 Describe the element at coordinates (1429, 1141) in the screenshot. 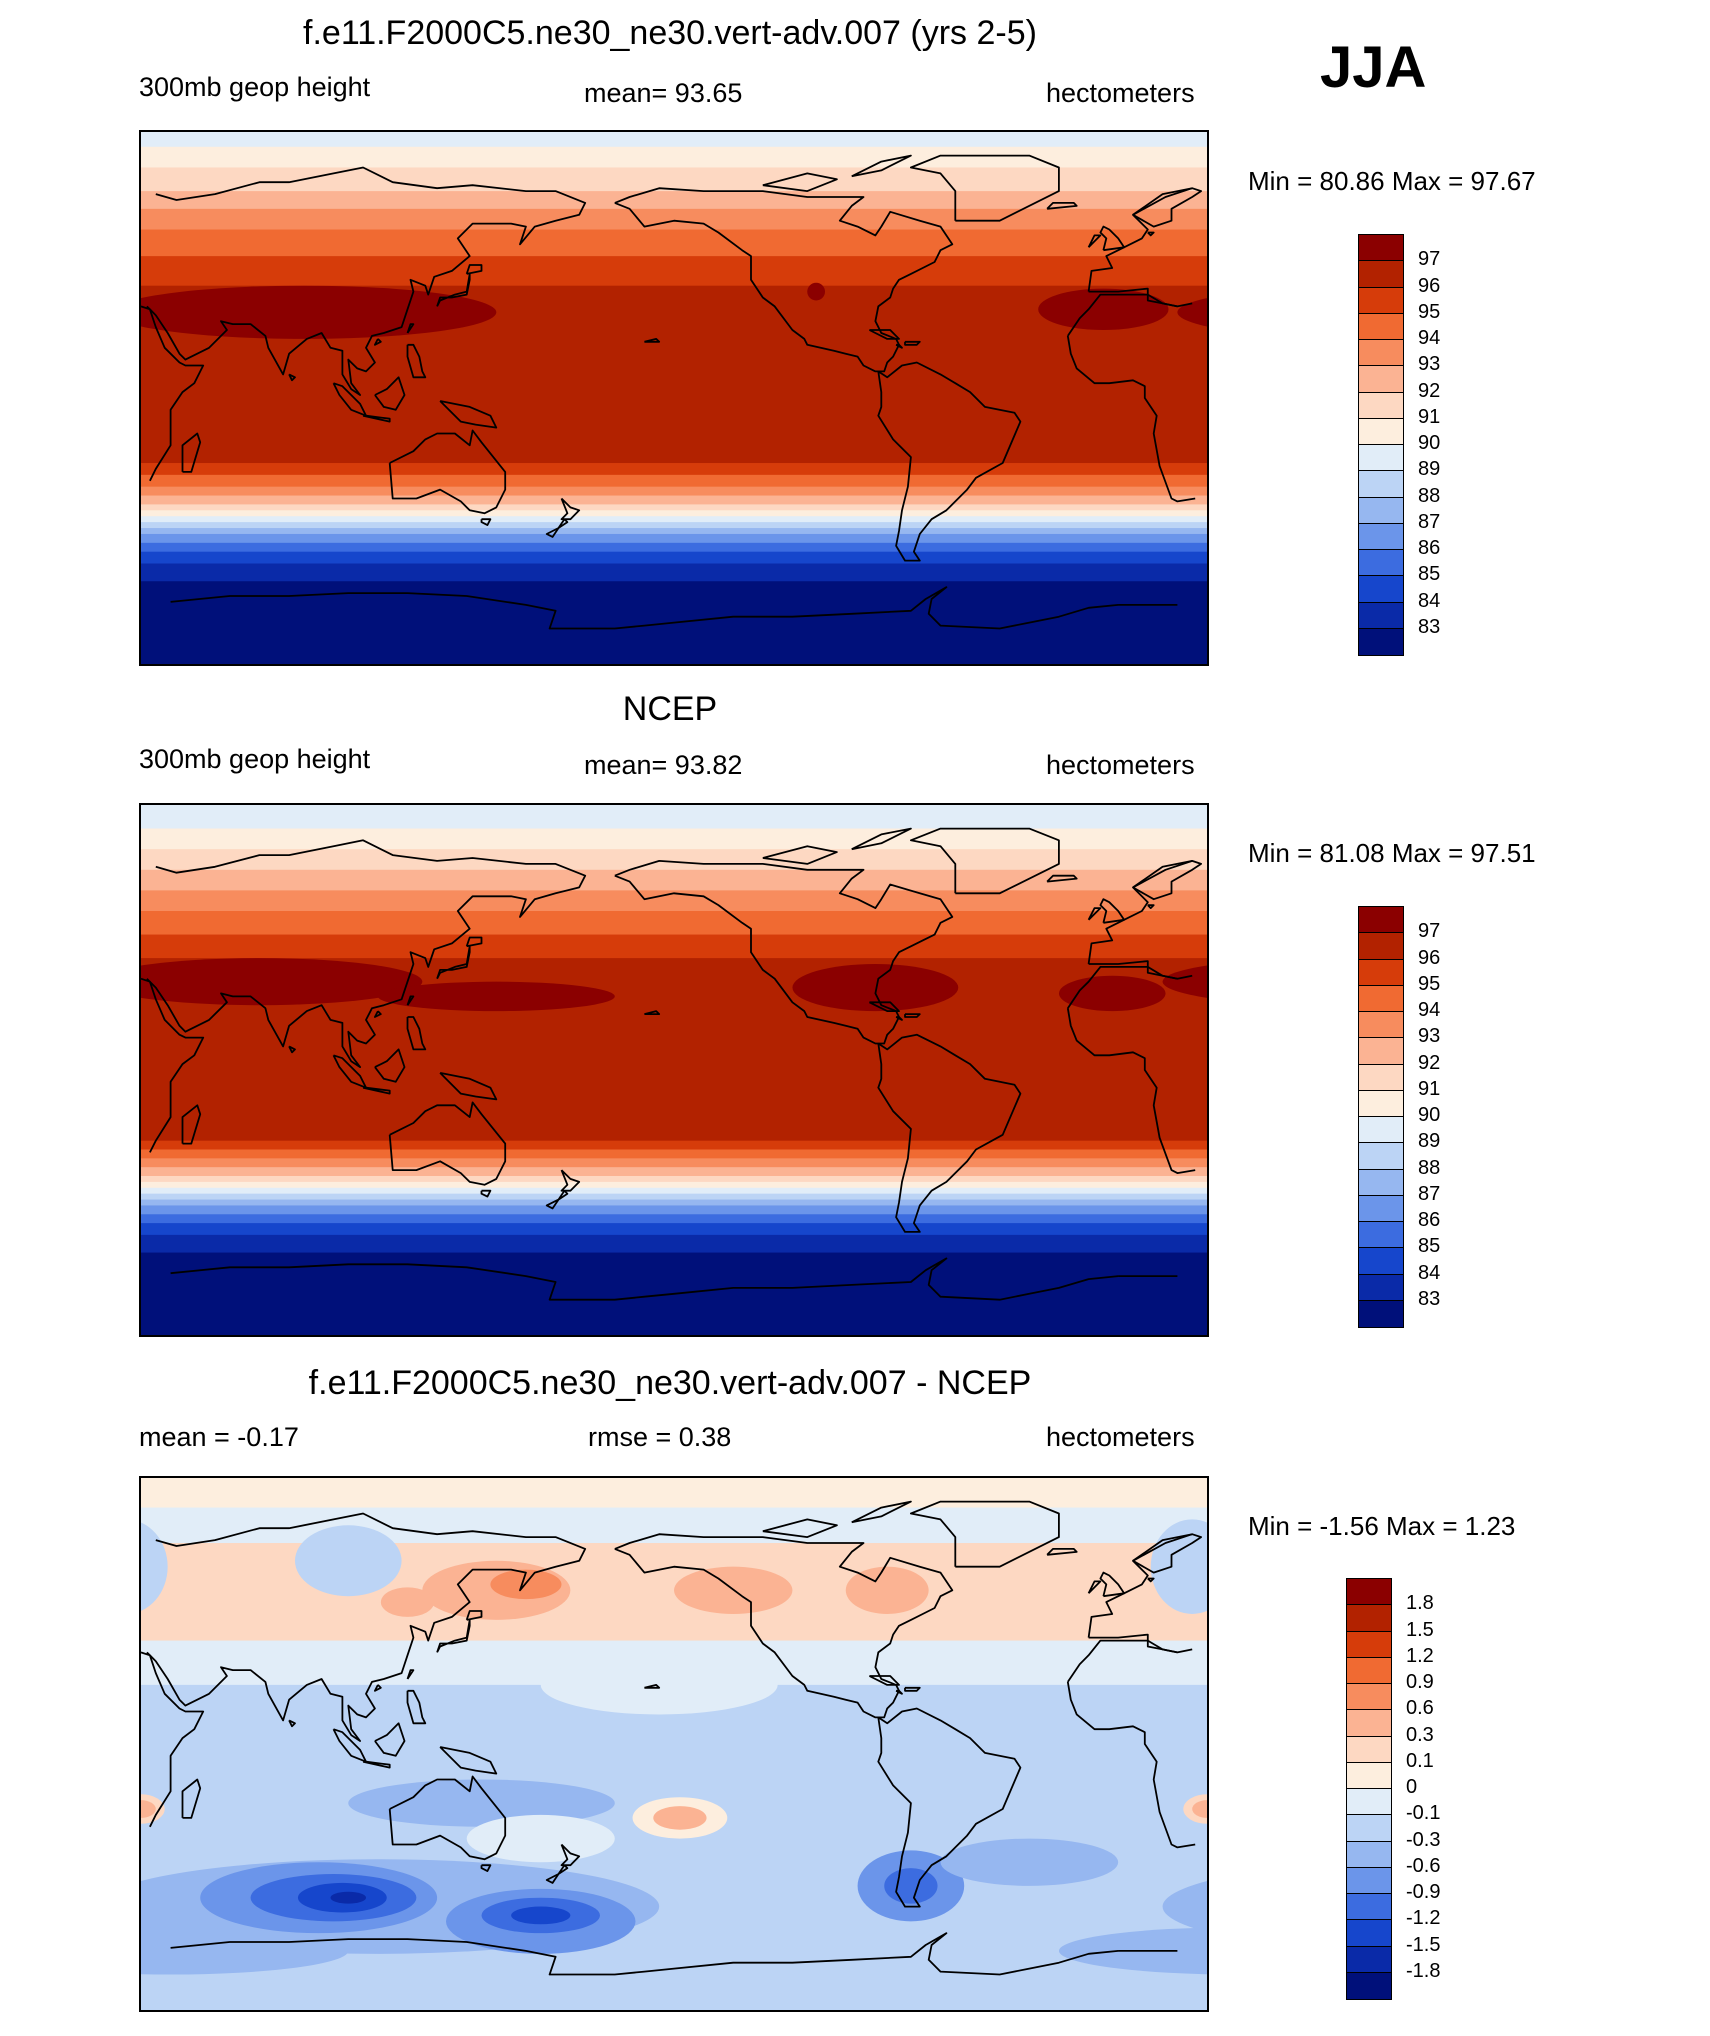

I see `colorbar-label: 89` at that location.